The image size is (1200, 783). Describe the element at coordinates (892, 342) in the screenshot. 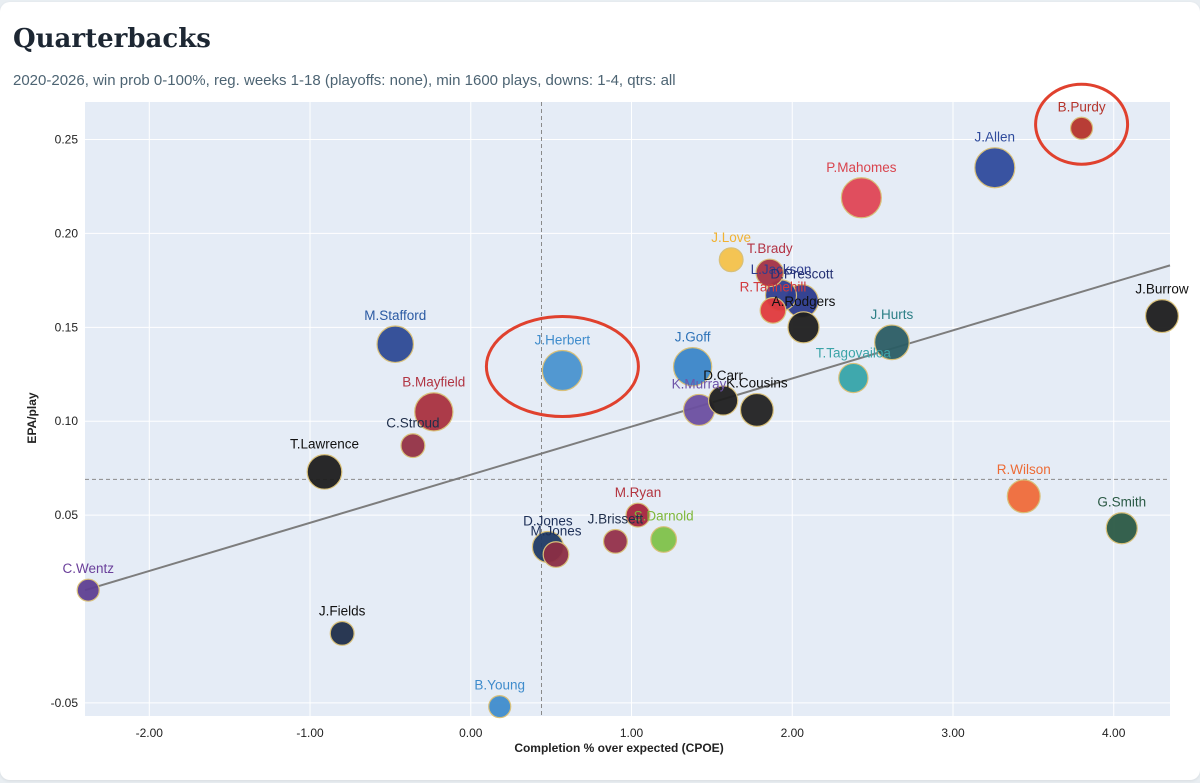

I see `point-j-hurts` at that location.